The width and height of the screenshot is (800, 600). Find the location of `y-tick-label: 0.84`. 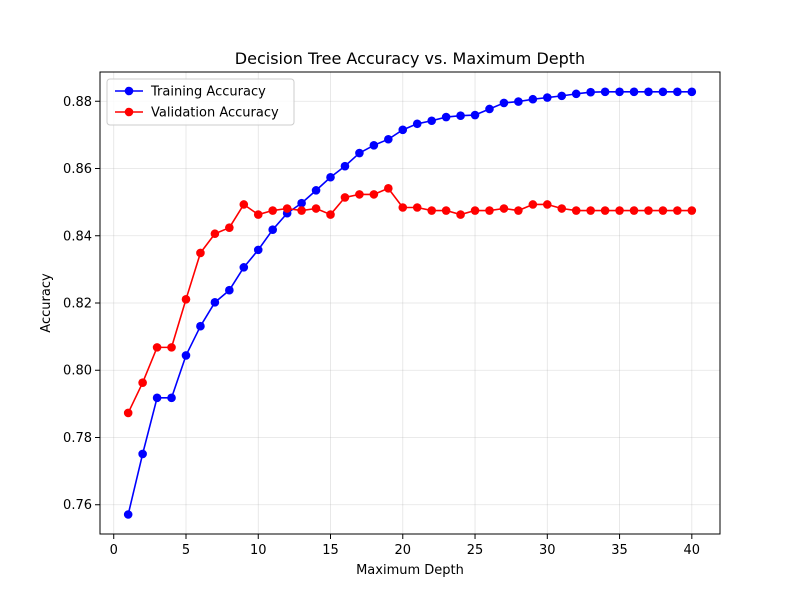

y-tick-label: 0.84 is located at coordinates (77, 236).